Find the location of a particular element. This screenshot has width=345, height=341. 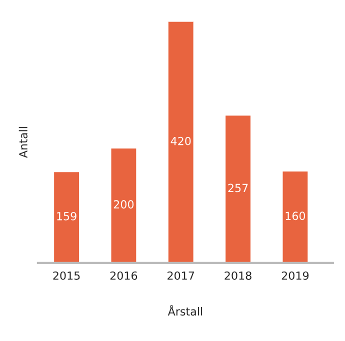

data-label: 200 is located at coordinates (124, 204).